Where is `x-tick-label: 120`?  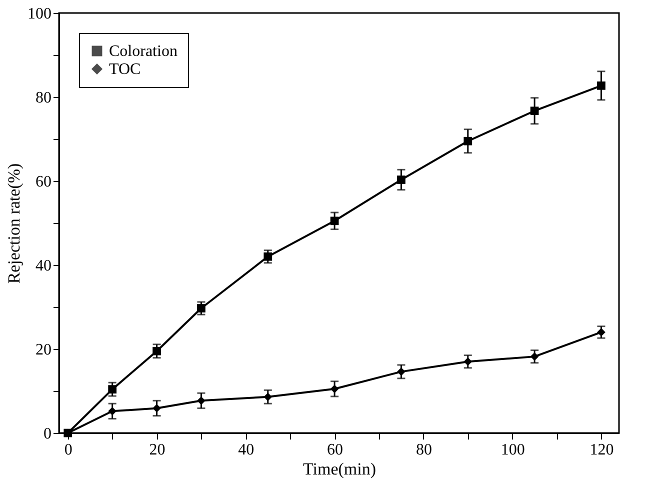 x-tick-label: 120 is located at coordinates (602, 450).